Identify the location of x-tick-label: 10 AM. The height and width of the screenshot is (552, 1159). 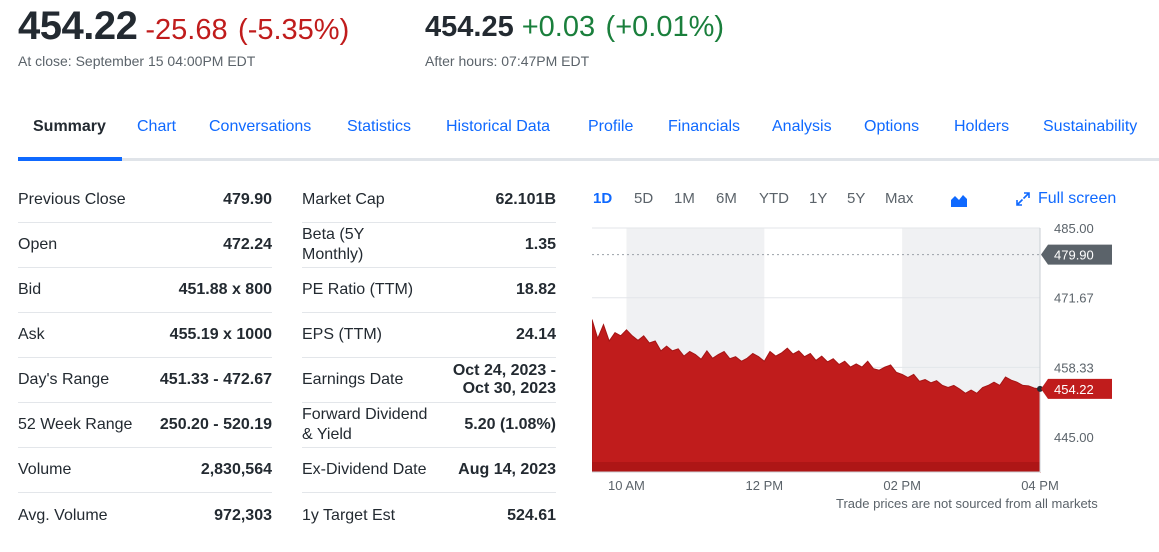
(626, 485).